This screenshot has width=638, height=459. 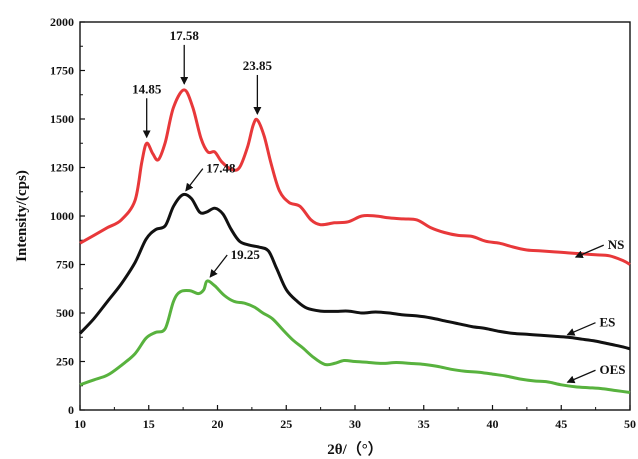 What do you see at coordinates (65, 313) in the screenshot?
I see `y-tick-label: 500` at bounding box center [65, 313].